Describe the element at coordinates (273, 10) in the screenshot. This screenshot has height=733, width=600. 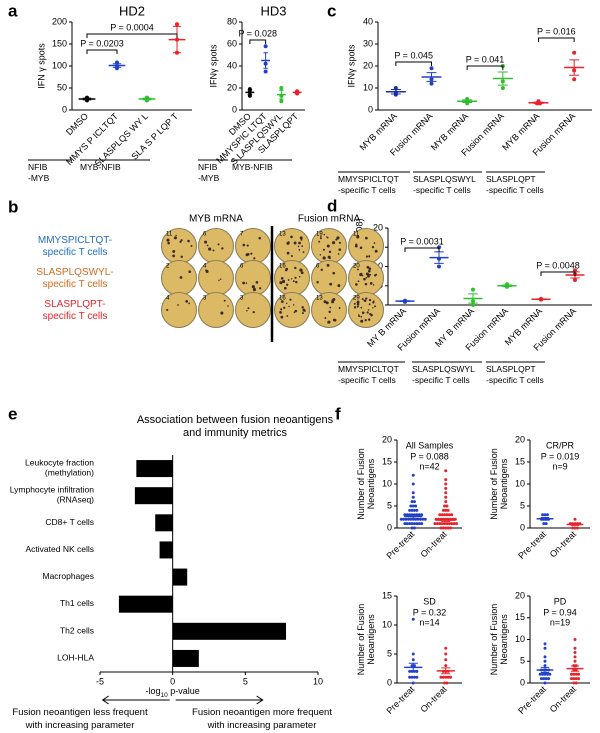
I see `chart-title: HD3` at that location.